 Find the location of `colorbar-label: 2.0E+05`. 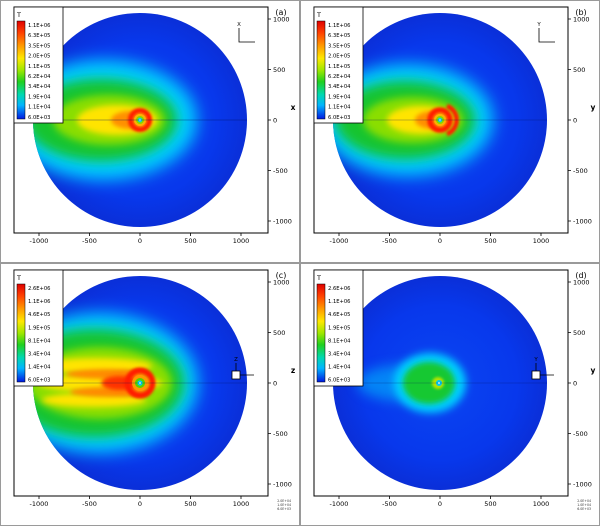

colorbar-label: 2.0E+05 is located at coordinates (339, 57).